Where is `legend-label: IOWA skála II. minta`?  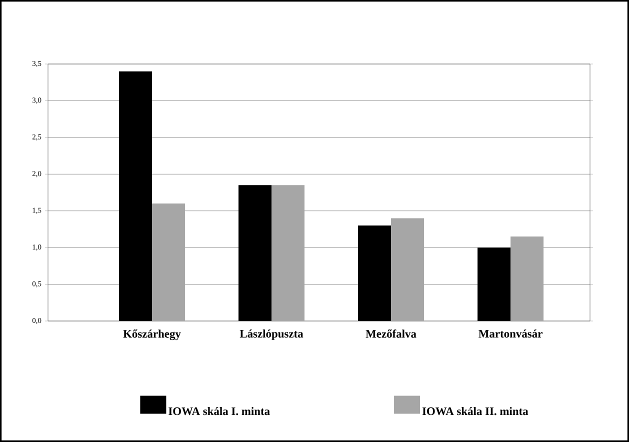
legend-label: IOWA skála II. minta is located at coordinates (475, 411).